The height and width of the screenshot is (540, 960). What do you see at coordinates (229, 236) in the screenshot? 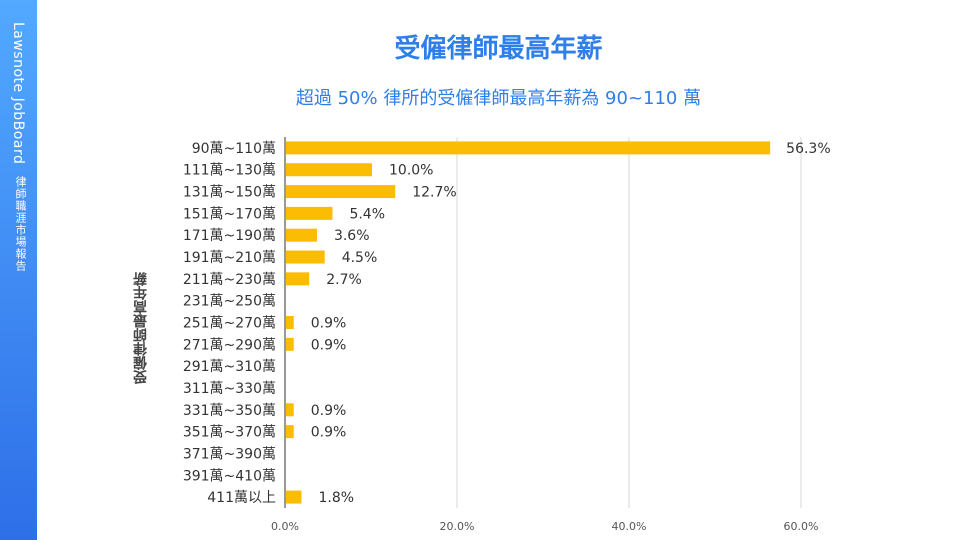
I see `y-tick-label: 171萬~190萬` at bounding box center [229, 236].